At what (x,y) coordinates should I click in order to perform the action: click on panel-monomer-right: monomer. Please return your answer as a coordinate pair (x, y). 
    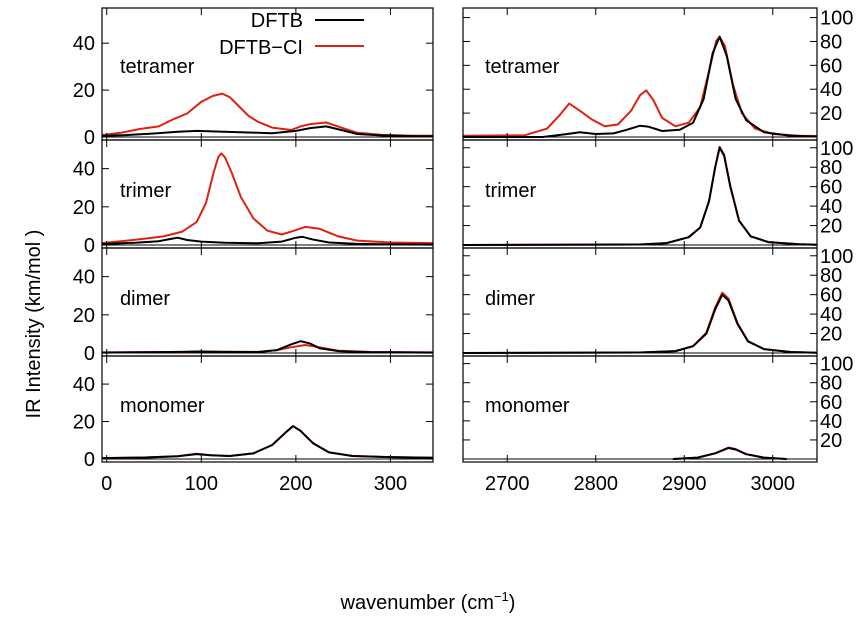
    Looking at the image, I should click on (640, 427).